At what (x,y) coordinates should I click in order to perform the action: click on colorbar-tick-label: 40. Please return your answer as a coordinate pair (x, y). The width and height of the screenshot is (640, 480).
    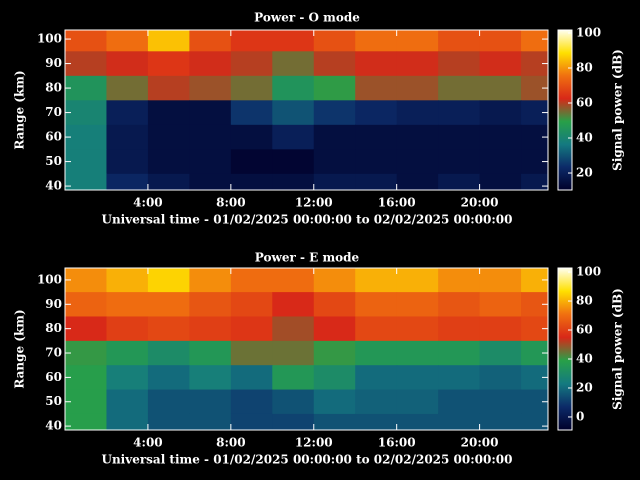
    Looking at the image, I should click on (584, 358).